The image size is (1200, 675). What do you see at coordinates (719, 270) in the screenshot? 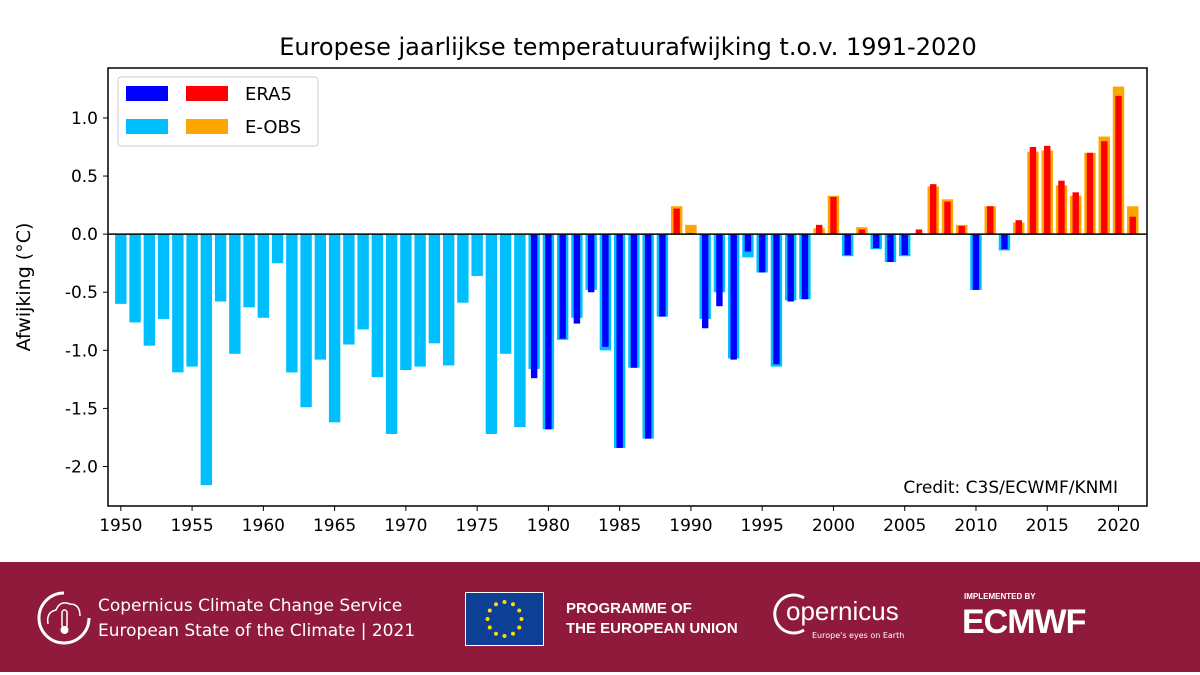
I see `era5-bar-1992` at bounding box center [719, 270].